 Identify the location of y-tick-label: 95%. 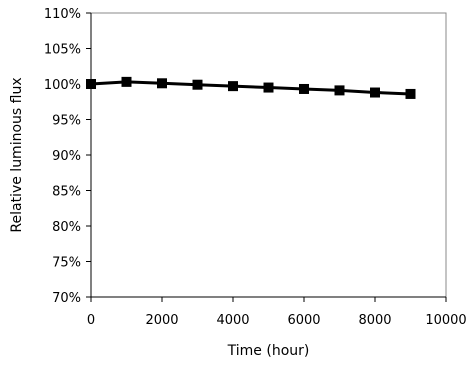
(66, 121).